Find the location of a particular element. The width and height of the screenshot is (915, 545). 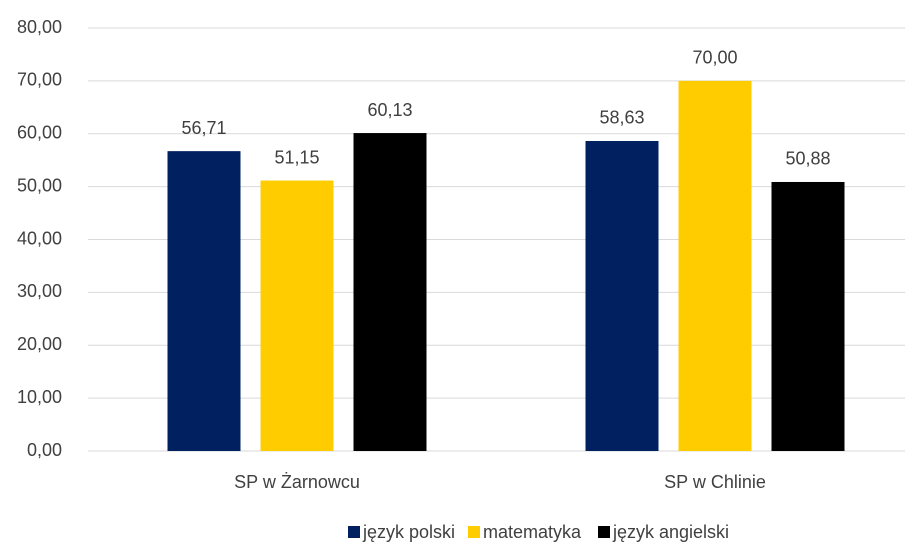

y-tick-label: 0,00 is located at coordinates (44, 450).